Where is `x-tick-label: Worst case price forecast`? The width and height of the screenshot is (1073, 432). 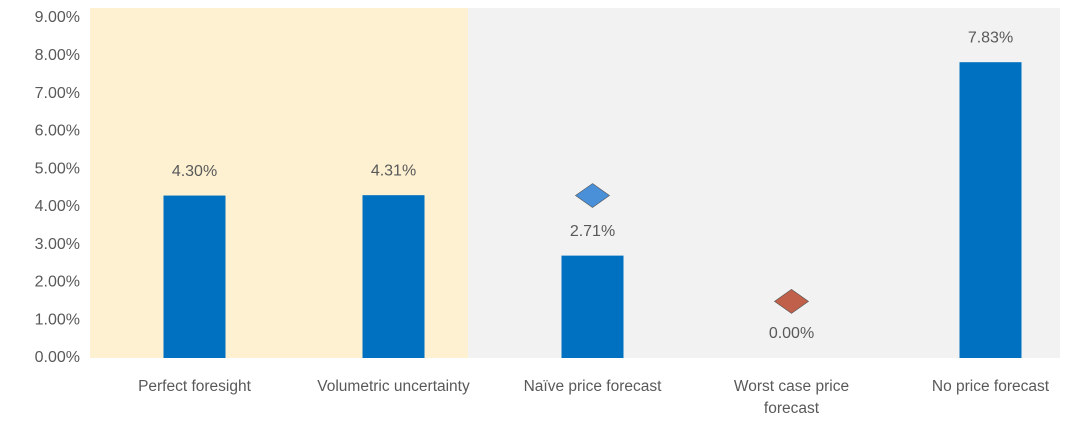 x-tick-label: Worst case price forecast is located at coordinates (791, 397).